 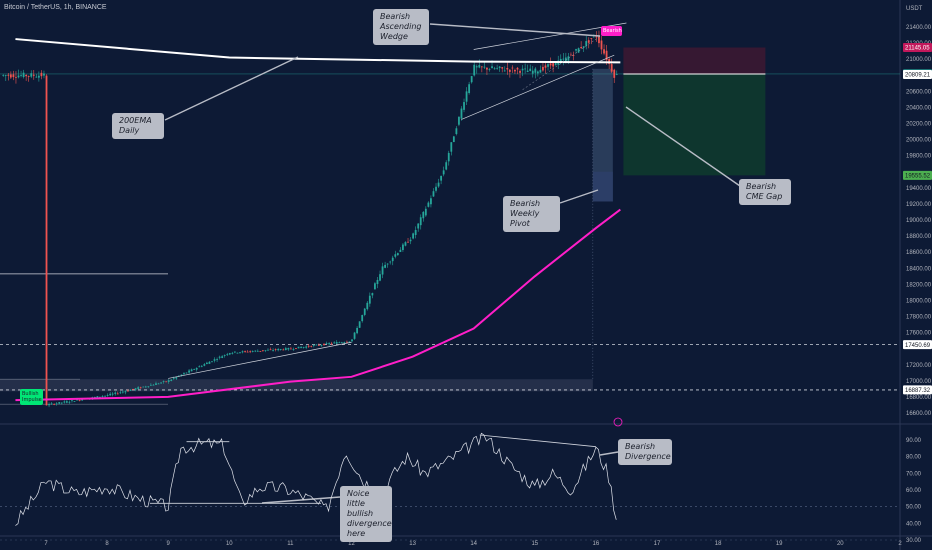 I want to click on price-tick-label: 20200.00, so click(x=919, y=125).